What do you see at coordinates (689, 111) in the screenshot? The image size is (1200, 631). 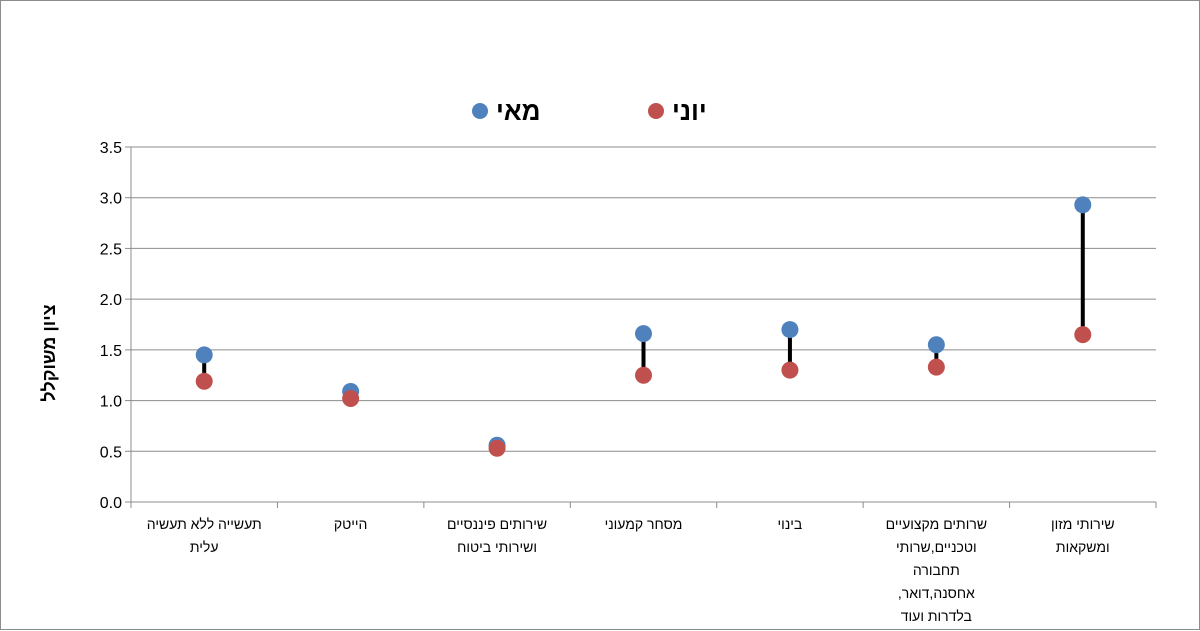 I see `legend-label-june: יוני` at bounding box center [689, 111].